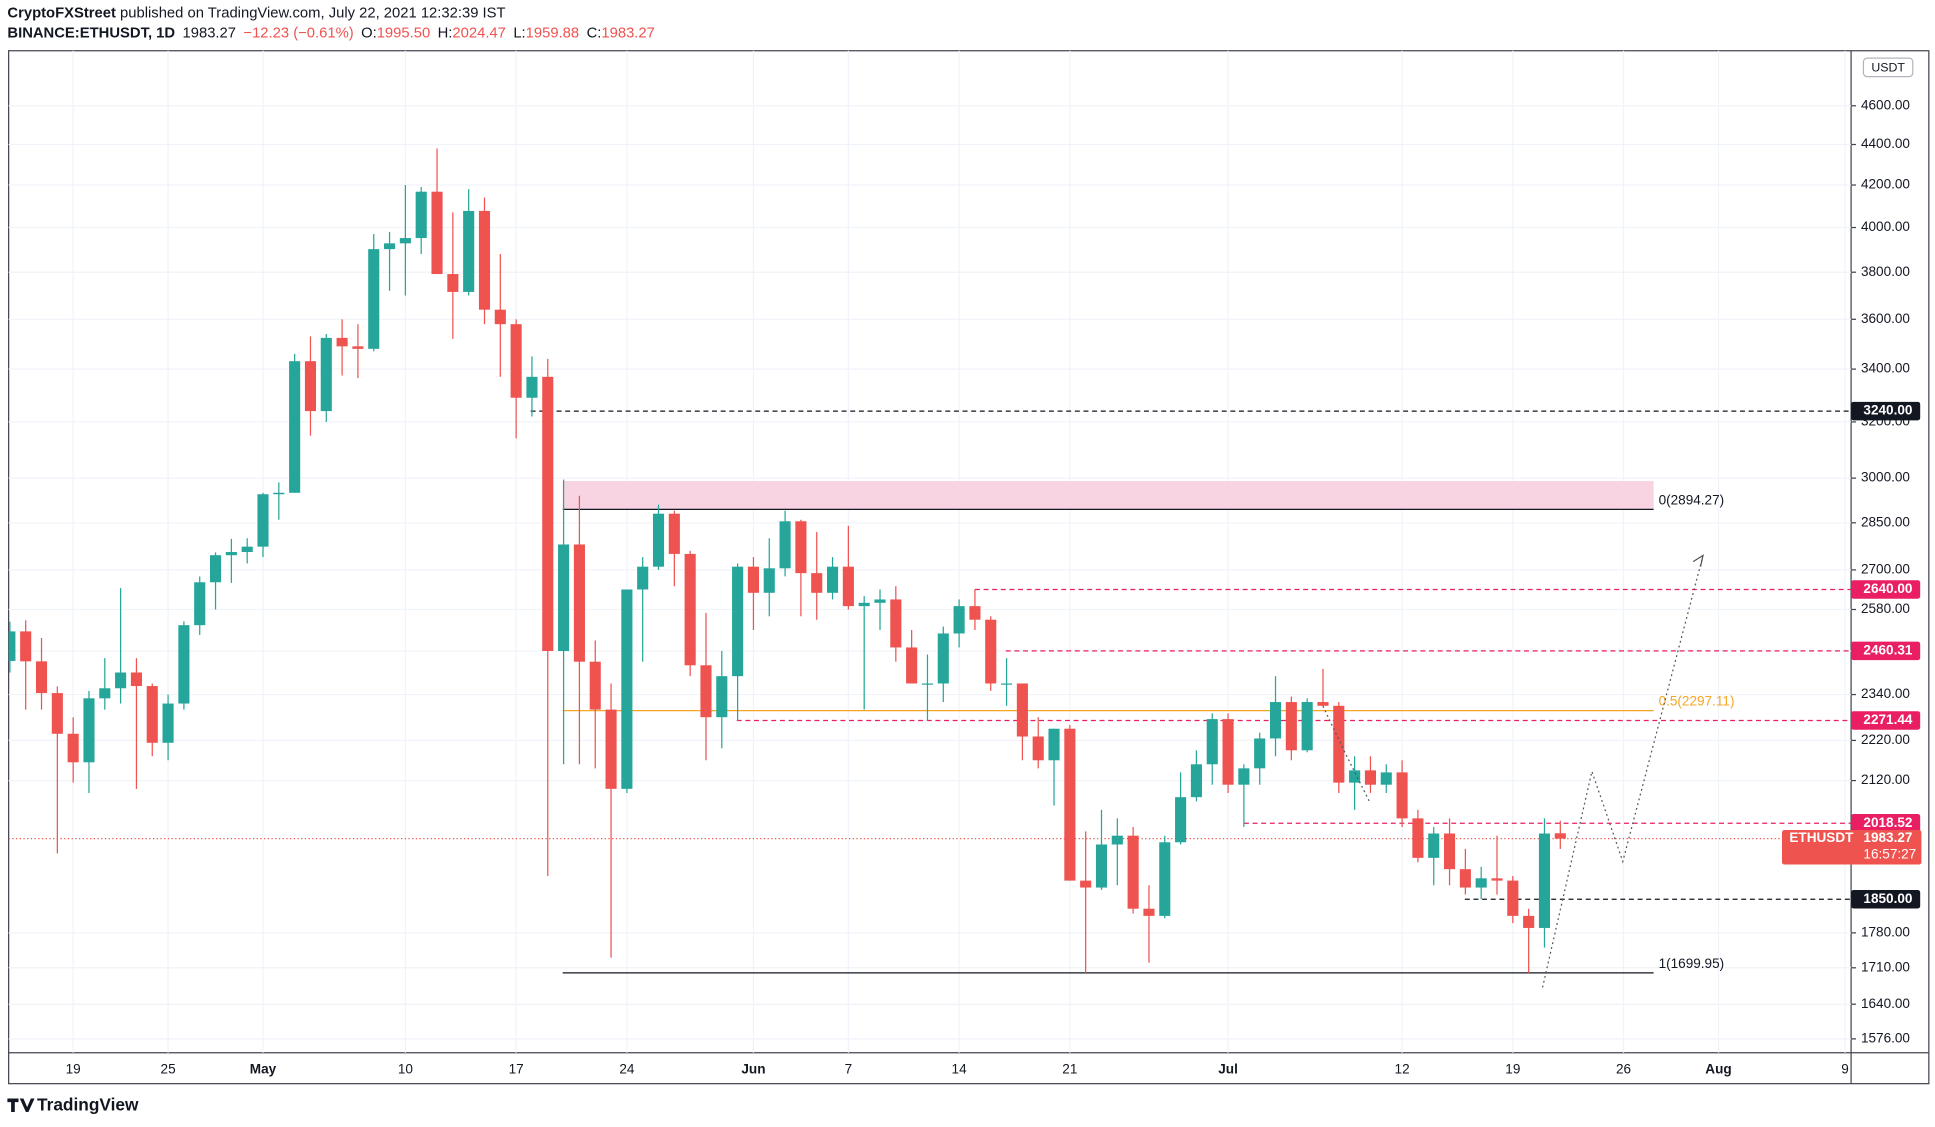  Describe the element at coordinates (1885, 1003) in the screenshot. I see `y-tick-label: 1640.00` at that location.